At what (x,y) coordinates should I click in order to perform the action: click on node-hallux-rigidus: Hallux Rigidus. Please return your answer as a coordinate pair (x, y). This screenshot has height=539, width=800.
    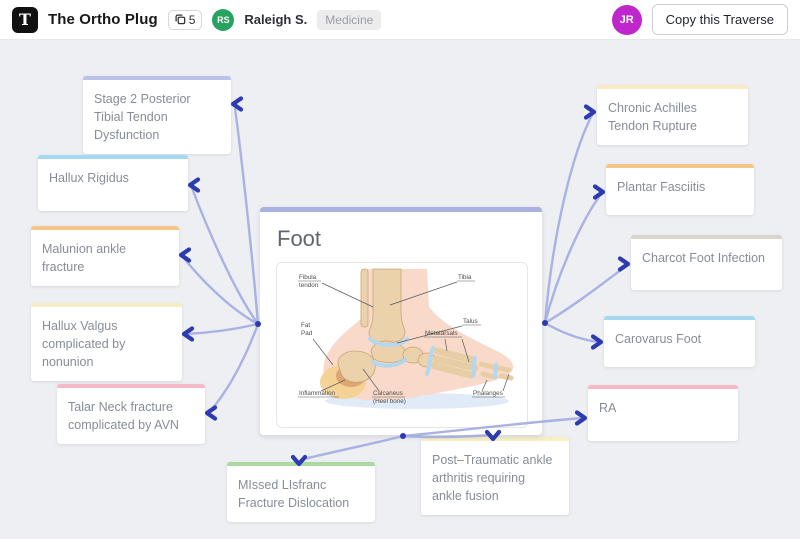
    Looking at the image, I should click on (113, 183).